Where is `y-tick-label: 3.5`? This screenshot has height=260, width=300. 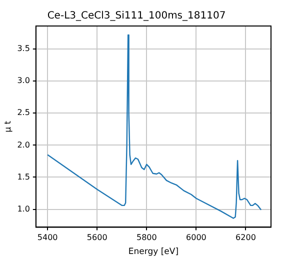
y-tick-label: 3.5 is located at coordinates (23, 49).